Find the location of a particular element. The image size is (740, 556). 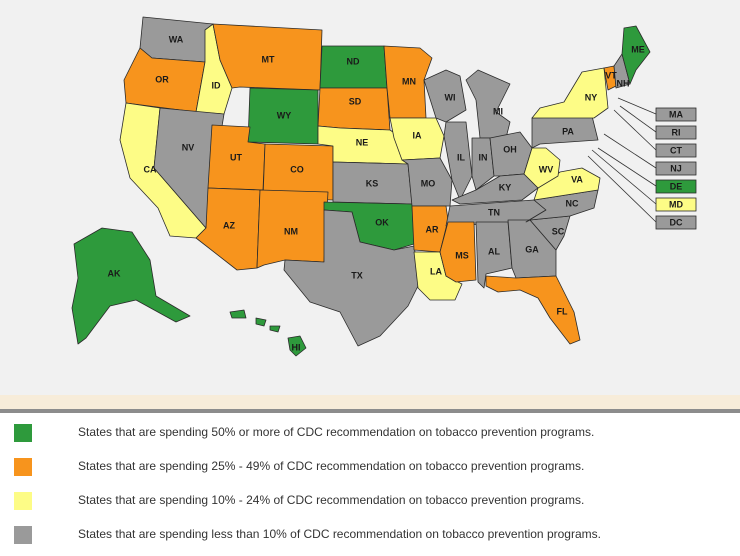

state-label-in: IN is located at coordinates (483, 157).